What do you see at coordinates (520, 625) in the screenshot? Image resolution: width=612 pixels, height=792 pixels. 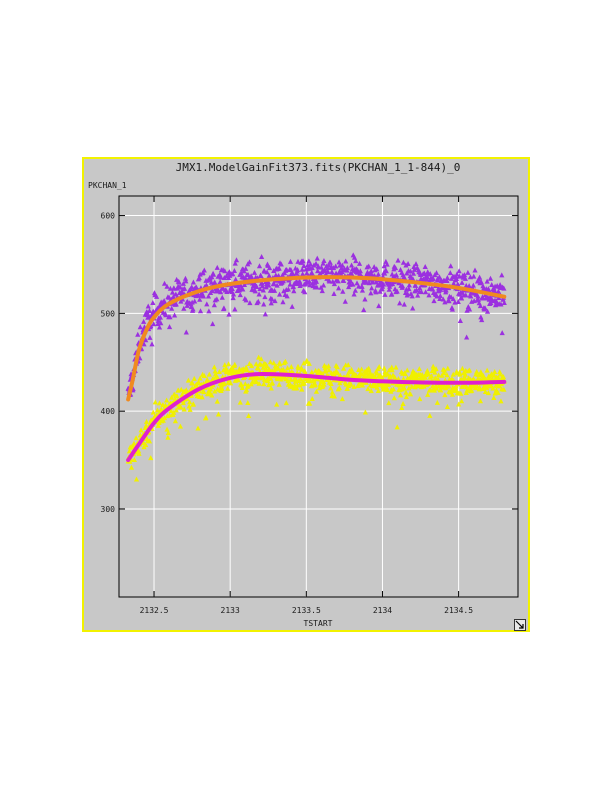 I see `resize-icon` at bounding box center [520, 625].